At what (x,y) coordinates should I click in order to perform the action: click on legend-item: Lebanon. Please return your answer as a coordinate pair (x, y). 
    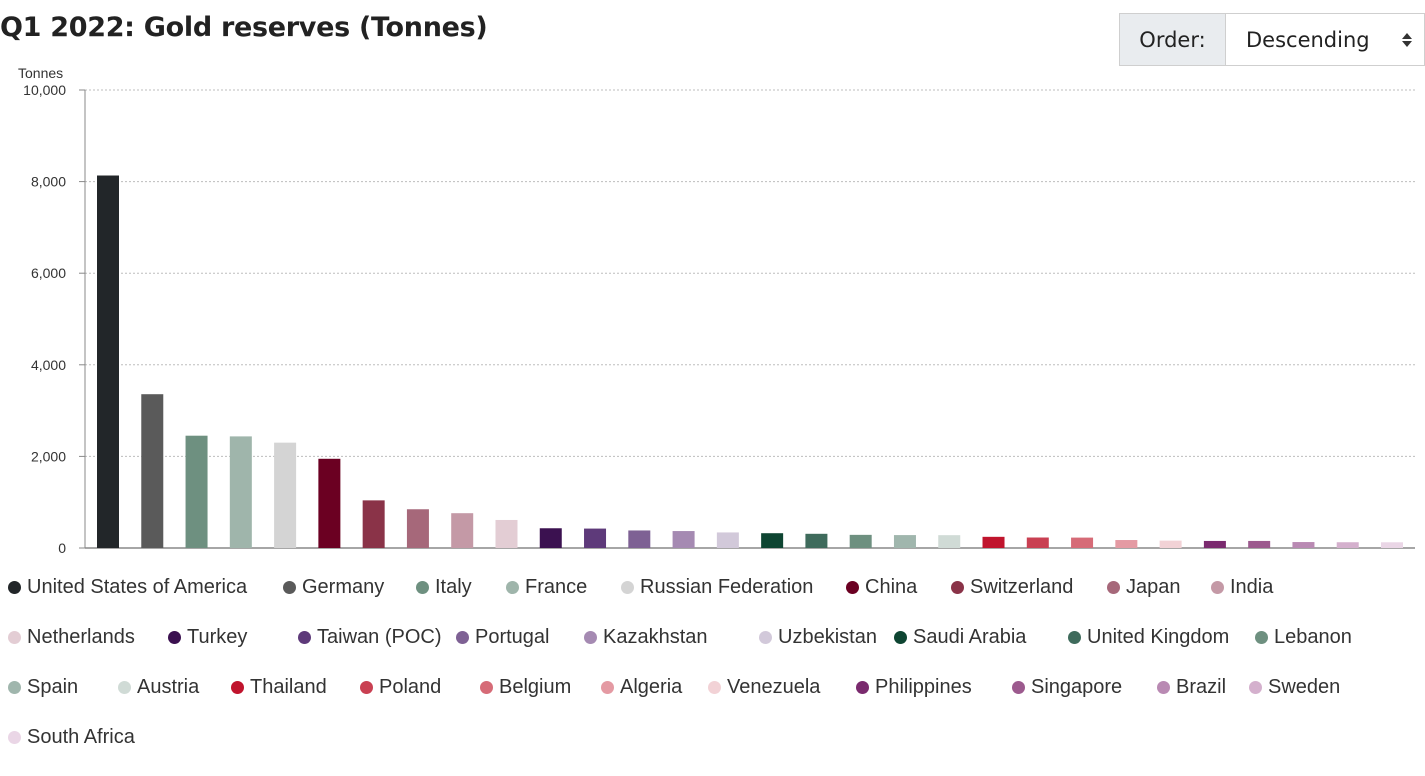
    Looking at the image, I should click on (1303, 637).